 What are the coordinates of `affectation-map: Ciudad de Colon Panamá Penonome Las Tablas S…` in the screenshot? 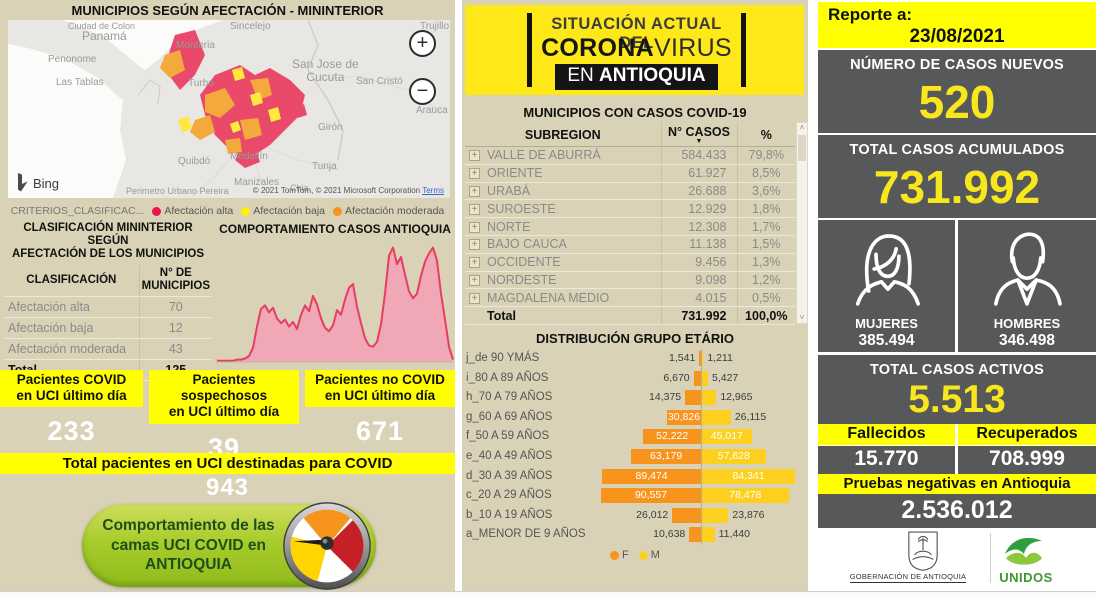 It's located at (229, 109).